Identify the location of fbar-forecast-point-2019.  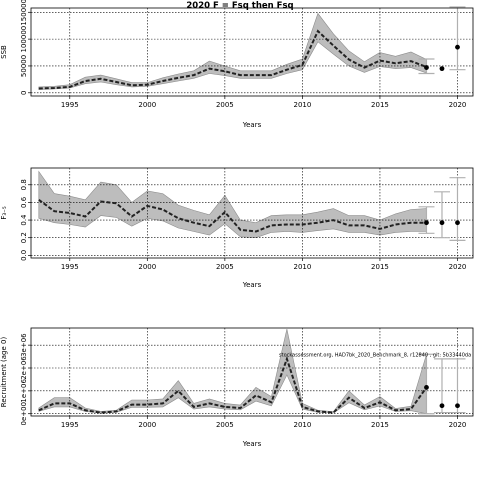
(442, 223).